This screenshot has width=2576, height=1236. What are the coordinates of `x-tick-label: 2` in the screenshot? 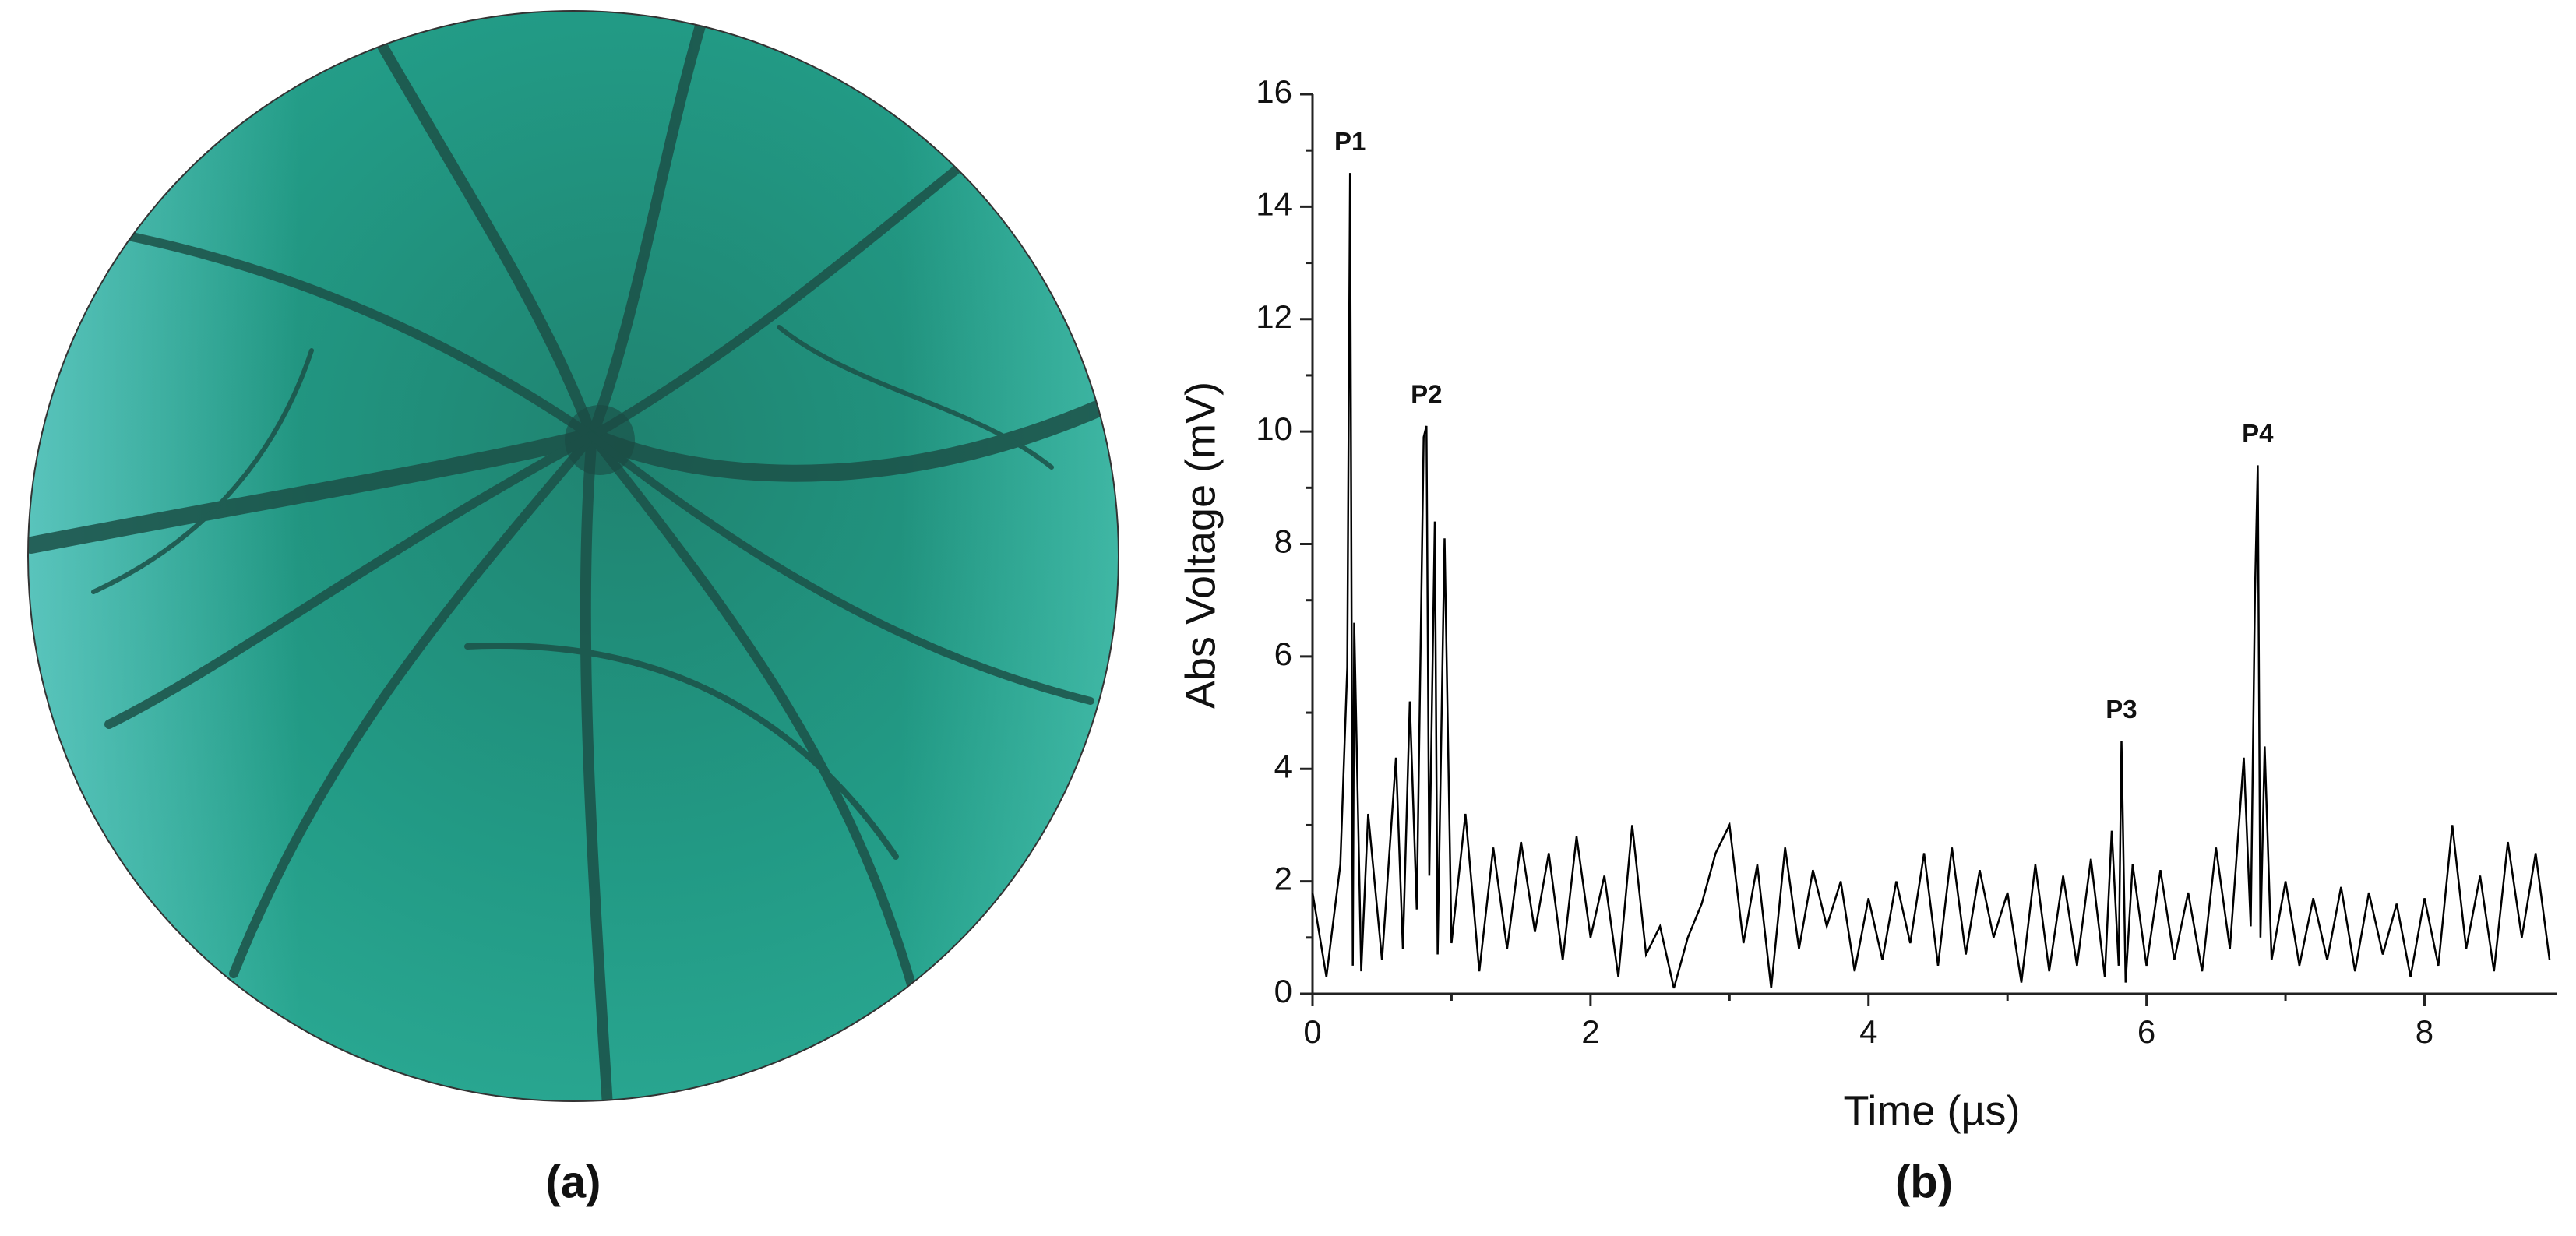 It's located at (1590, 1031).